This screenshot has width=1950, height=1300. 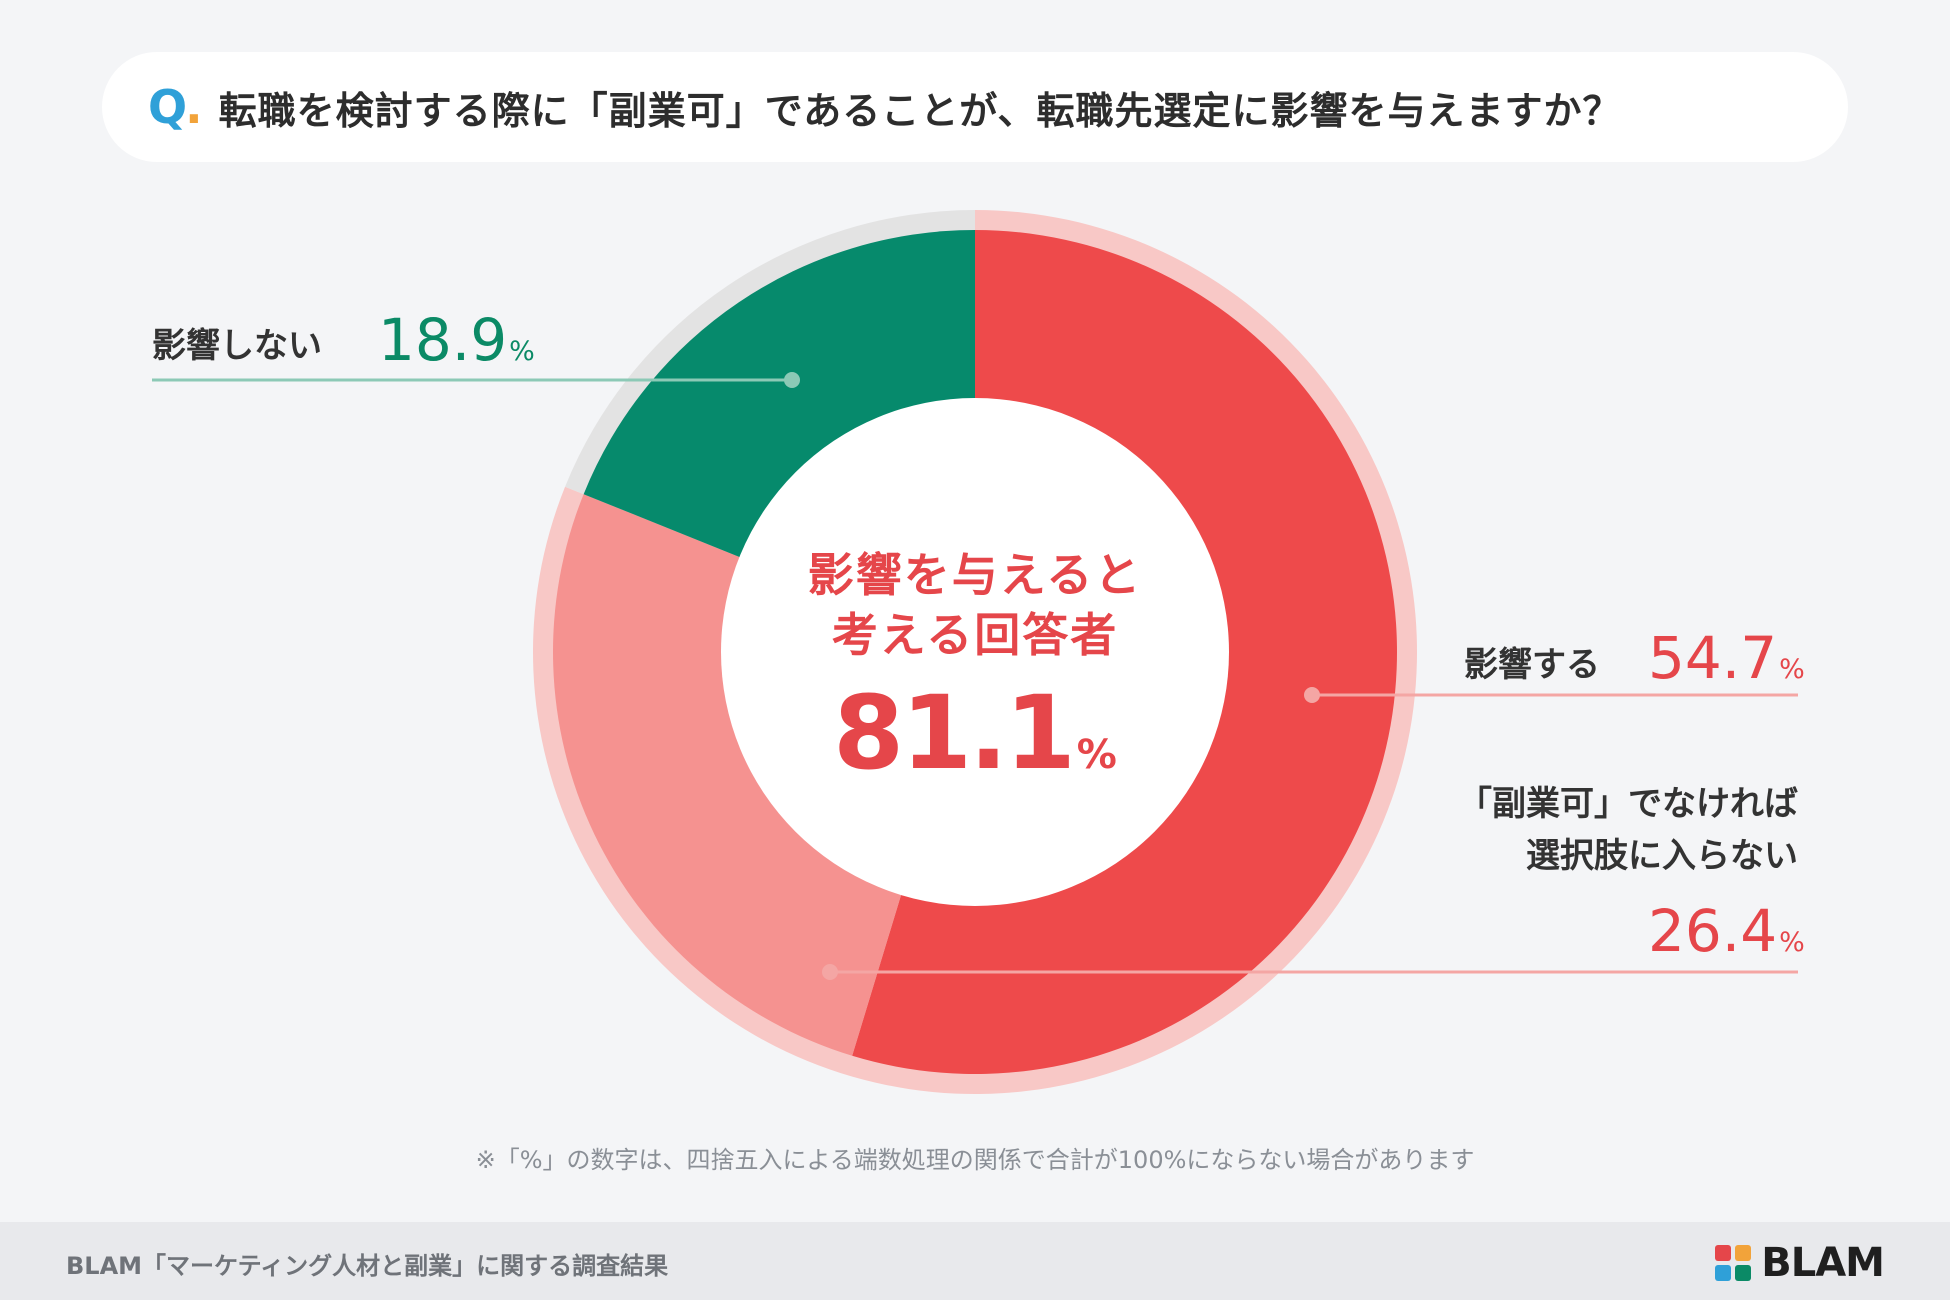 What do you see at coordinates (1662, 856) in the screenshot?
I see `label-must-allow-line2: 選択肢に入らない` at bounding box center [1662, 856].